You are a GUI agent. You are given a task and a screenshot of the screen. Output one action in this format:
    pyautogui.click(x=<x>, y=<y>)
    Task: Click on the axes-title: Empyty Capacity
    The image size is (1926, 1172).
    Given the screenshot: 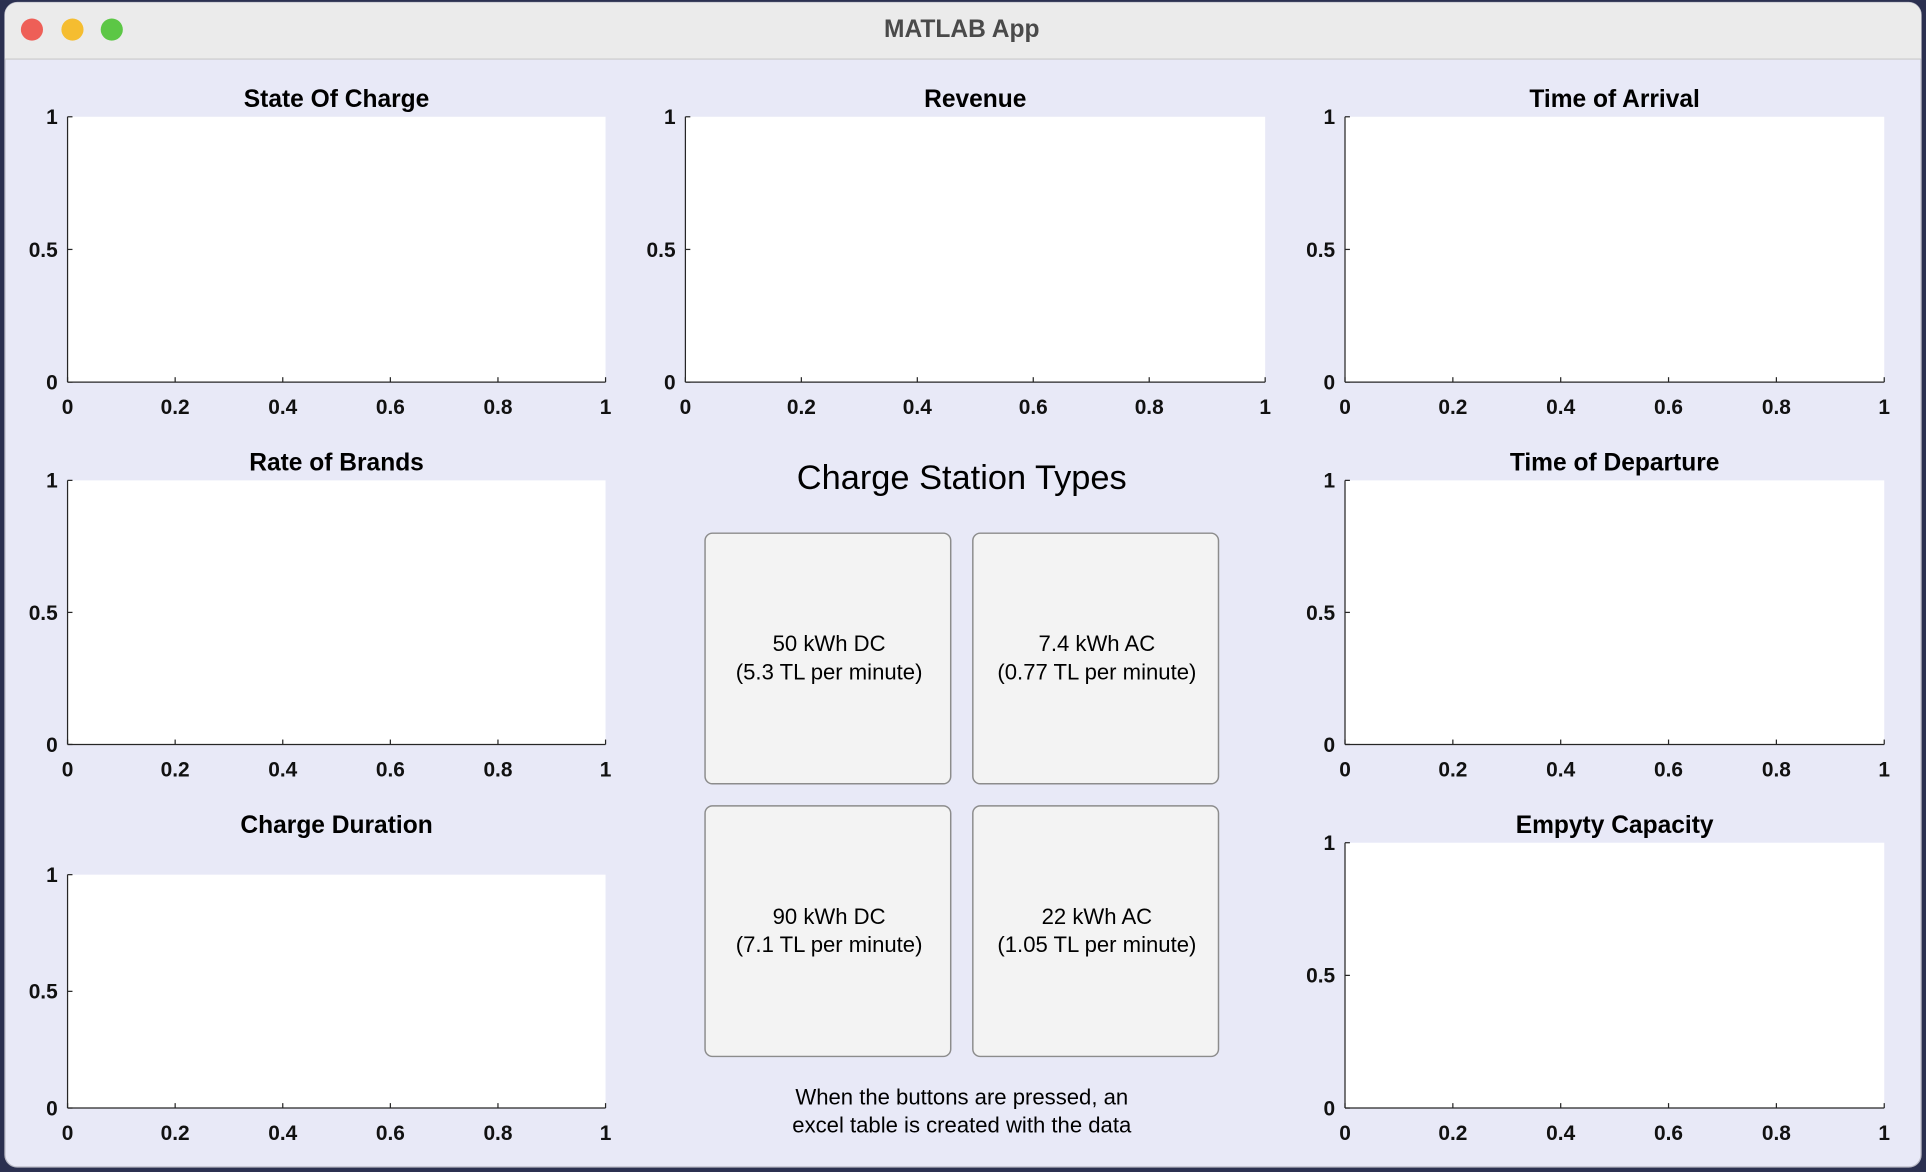 What is the action you would take?
    pyautogui.click(x=1615, y=825)
    